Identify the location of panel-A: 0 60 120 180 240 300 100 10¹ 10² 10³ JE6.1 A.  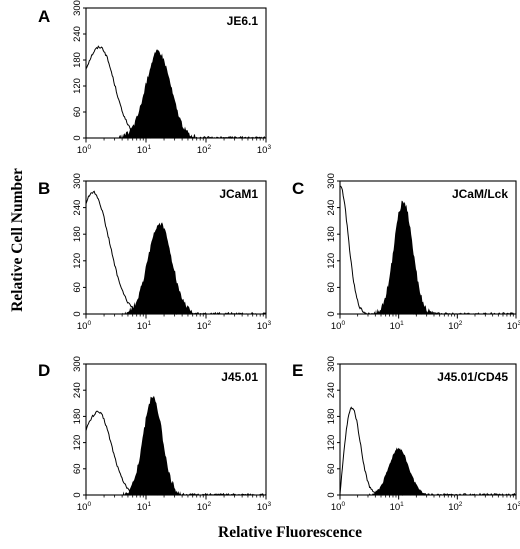
(154, 78).